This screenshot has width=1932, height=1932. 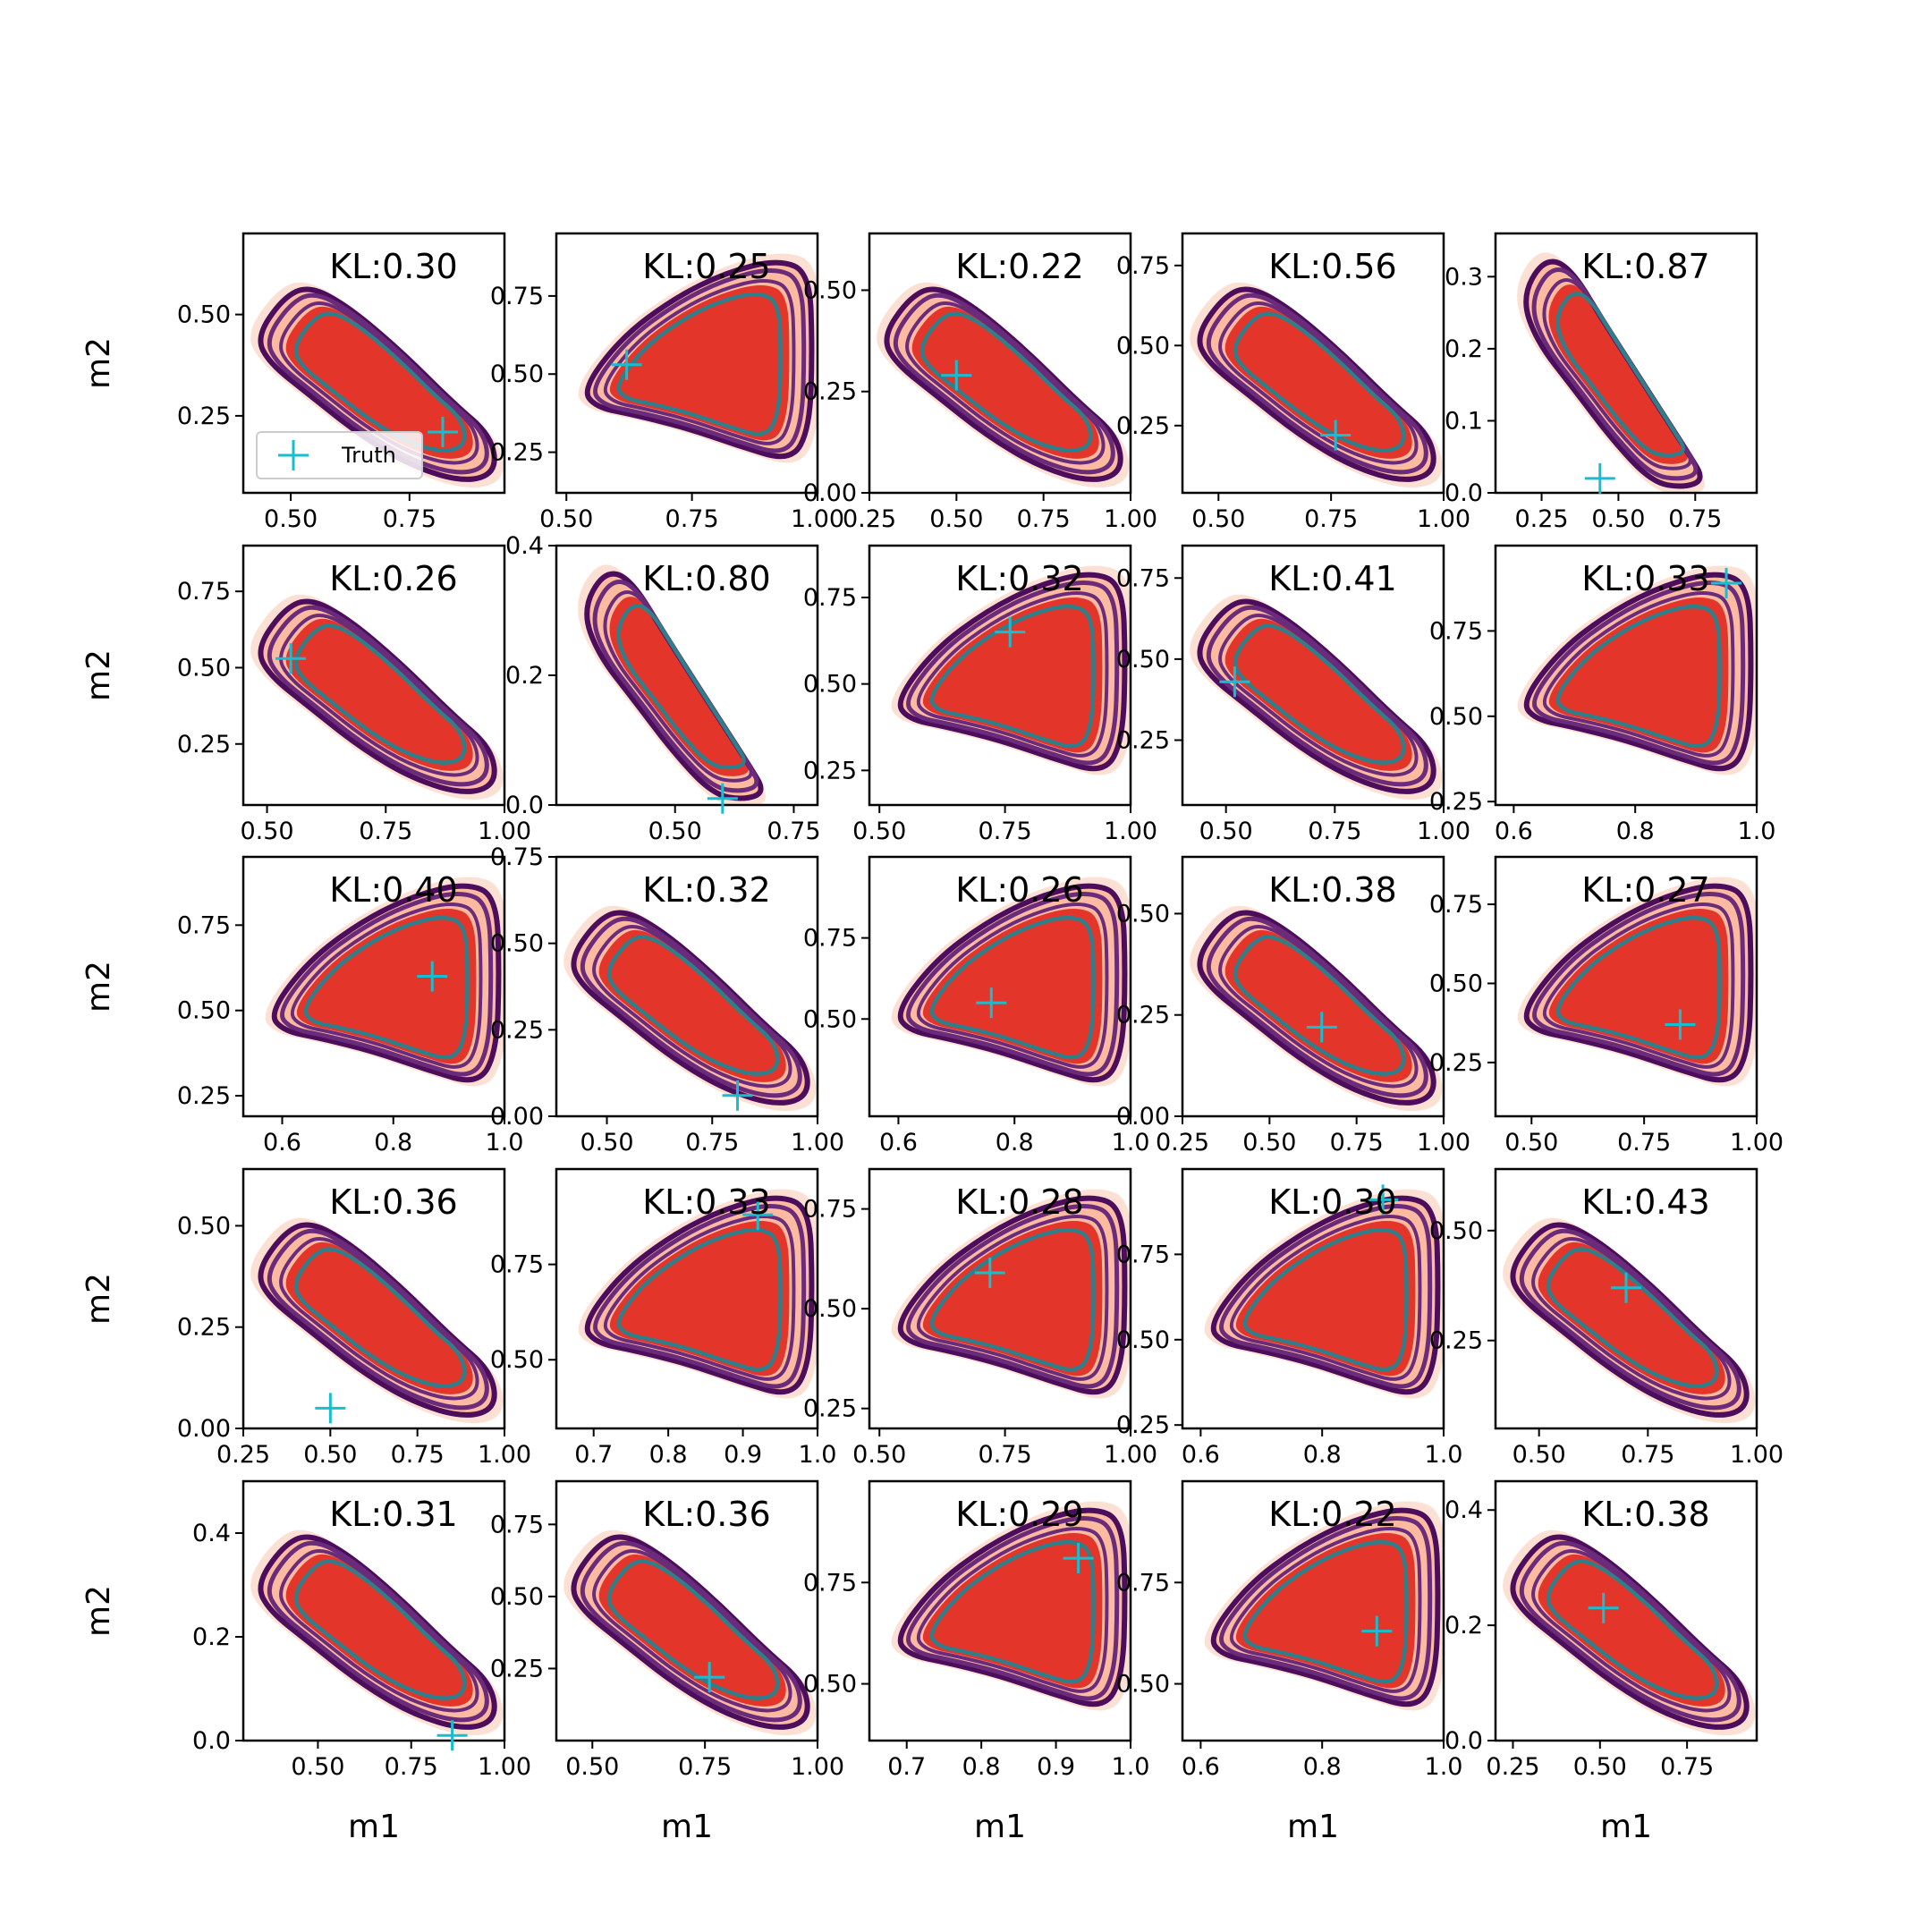 I want to click on subplot-6: 0.50 0.75 1.00 0.25 0.50 0.75 KL:0.26 m2, so click(x=305, y=694).